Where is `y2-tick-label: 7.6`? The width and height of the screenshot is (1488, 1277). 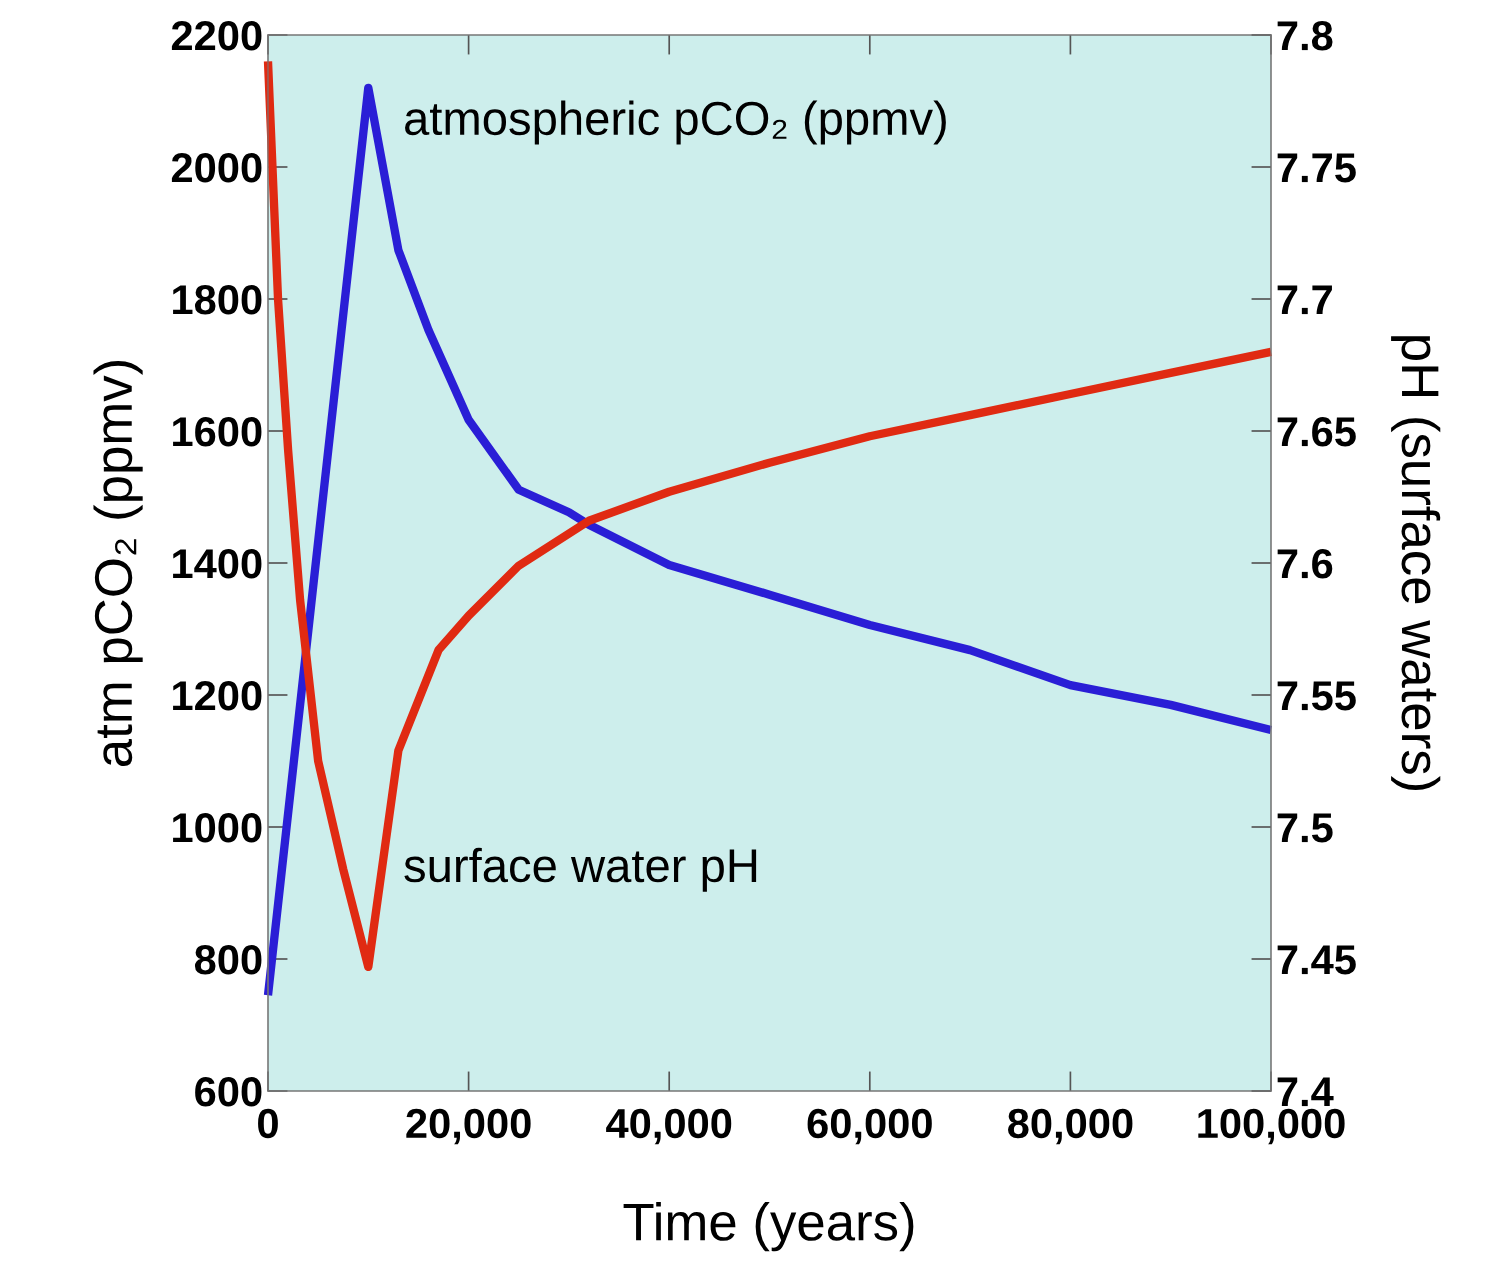 y2-tick-label: 7.6 is located at coordinates (1305, 564).